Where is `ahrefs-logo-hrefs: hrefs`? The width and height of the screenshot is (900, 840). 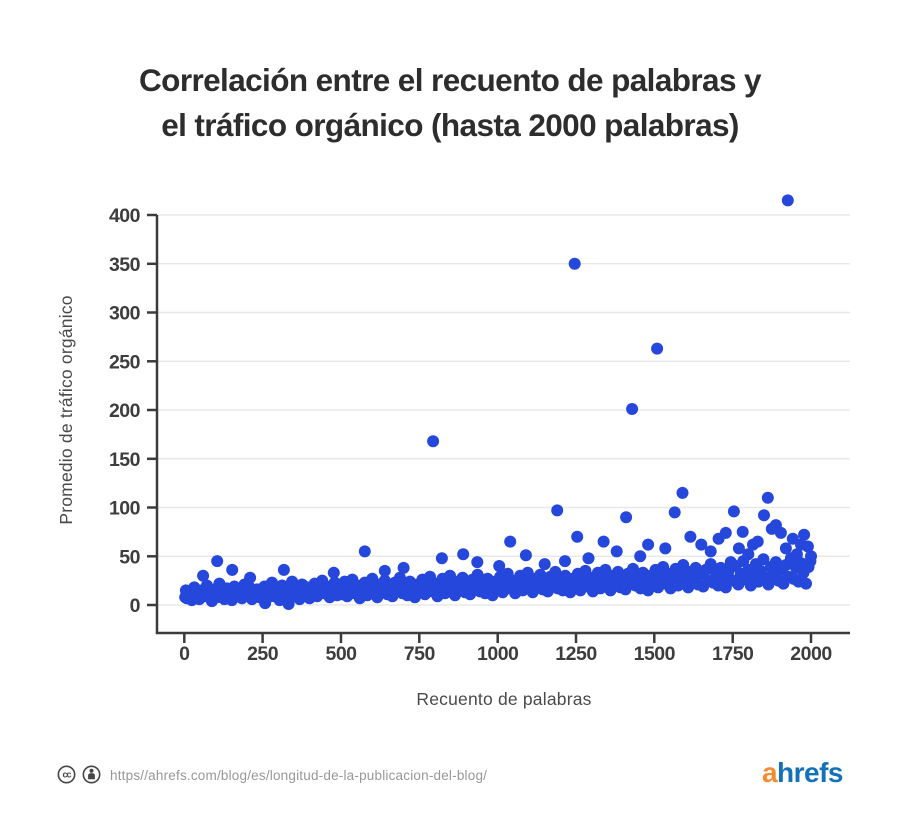 ahrefs-logo-hrefs: hrefs is located at coordinates (810, 772).